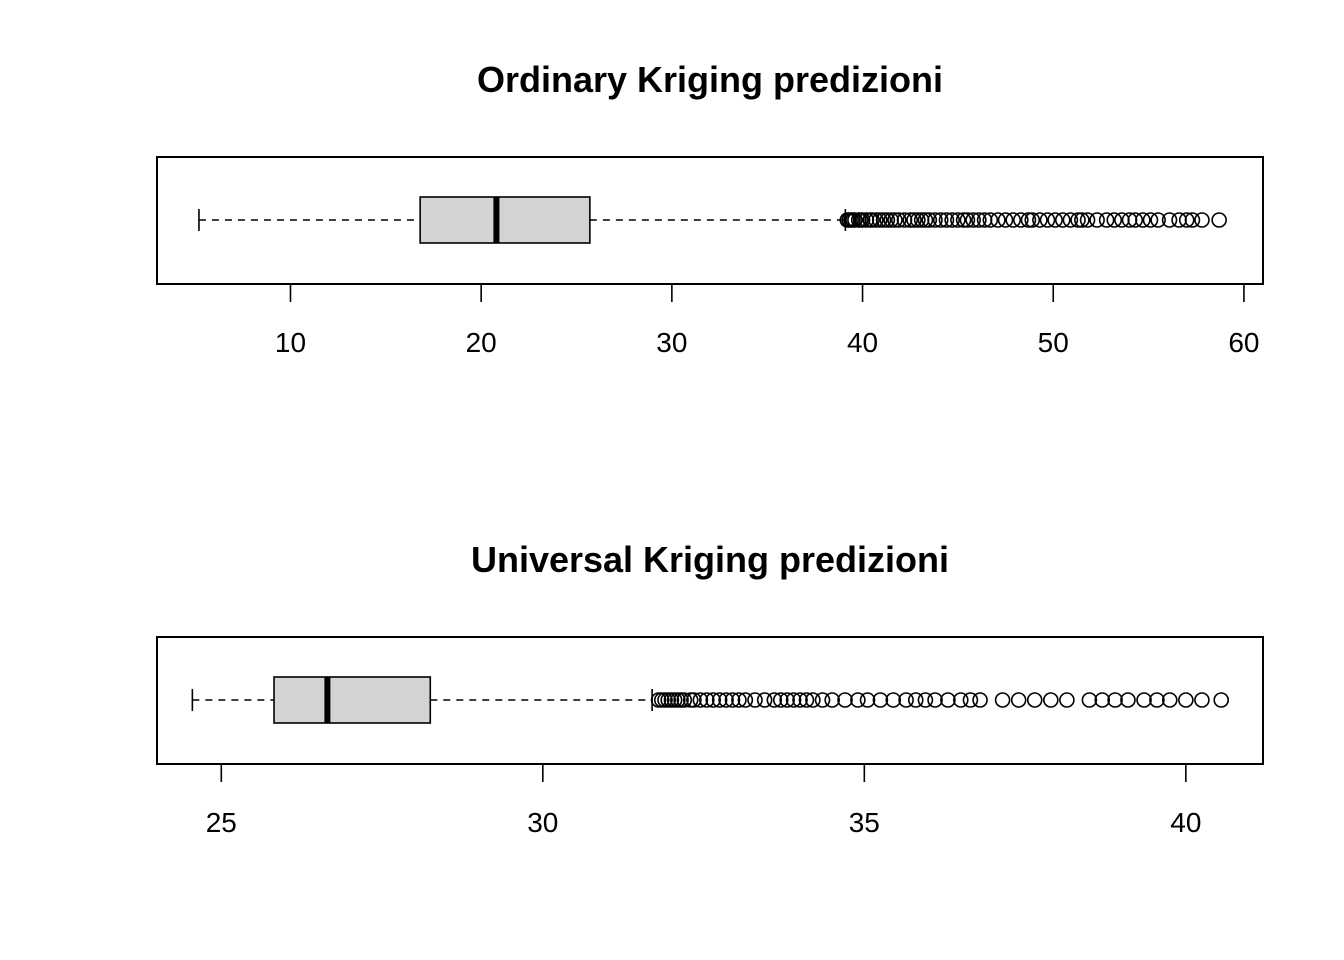  Describe the element at coordinates (710, 79) in the screenshot. I see `chart-title: Ordinary Kriging predizioni` at that location.